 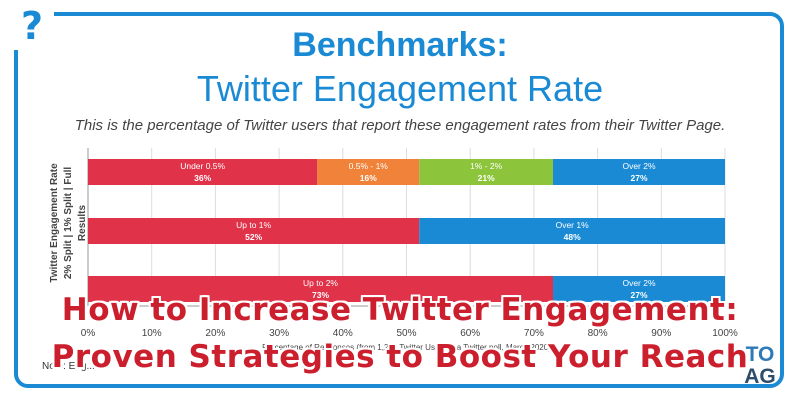 What do you see at coordinates (760, 376) in the screenshot?
I see `logo-bottom-text: AG` at bounding box center [760, 376].